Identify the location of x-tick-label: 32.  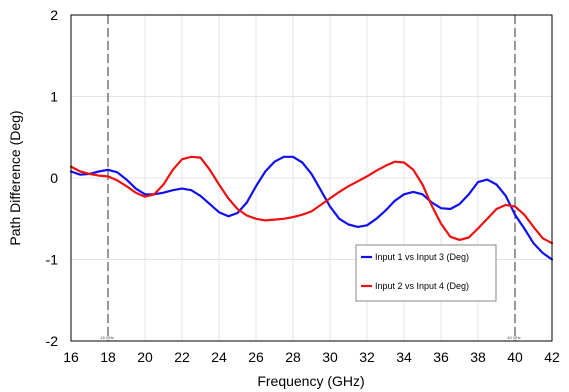
(367, 357).